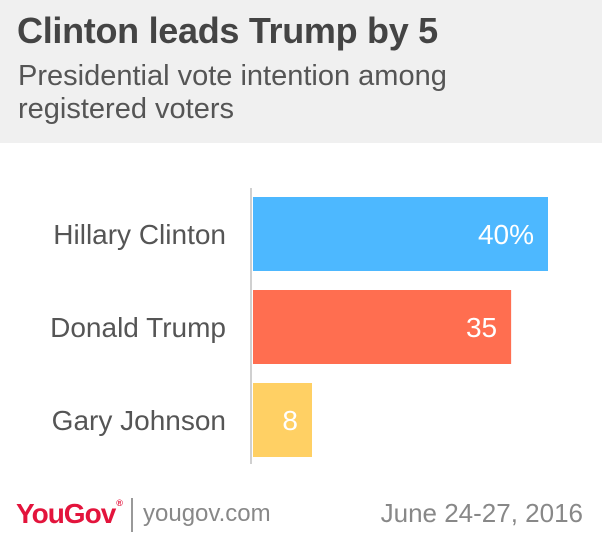 This screenshot has width=602, height=546. What do you see at coordinates (132, 515) in the screenshot?
I see `footer-separator` at bounding box center [132, 515].